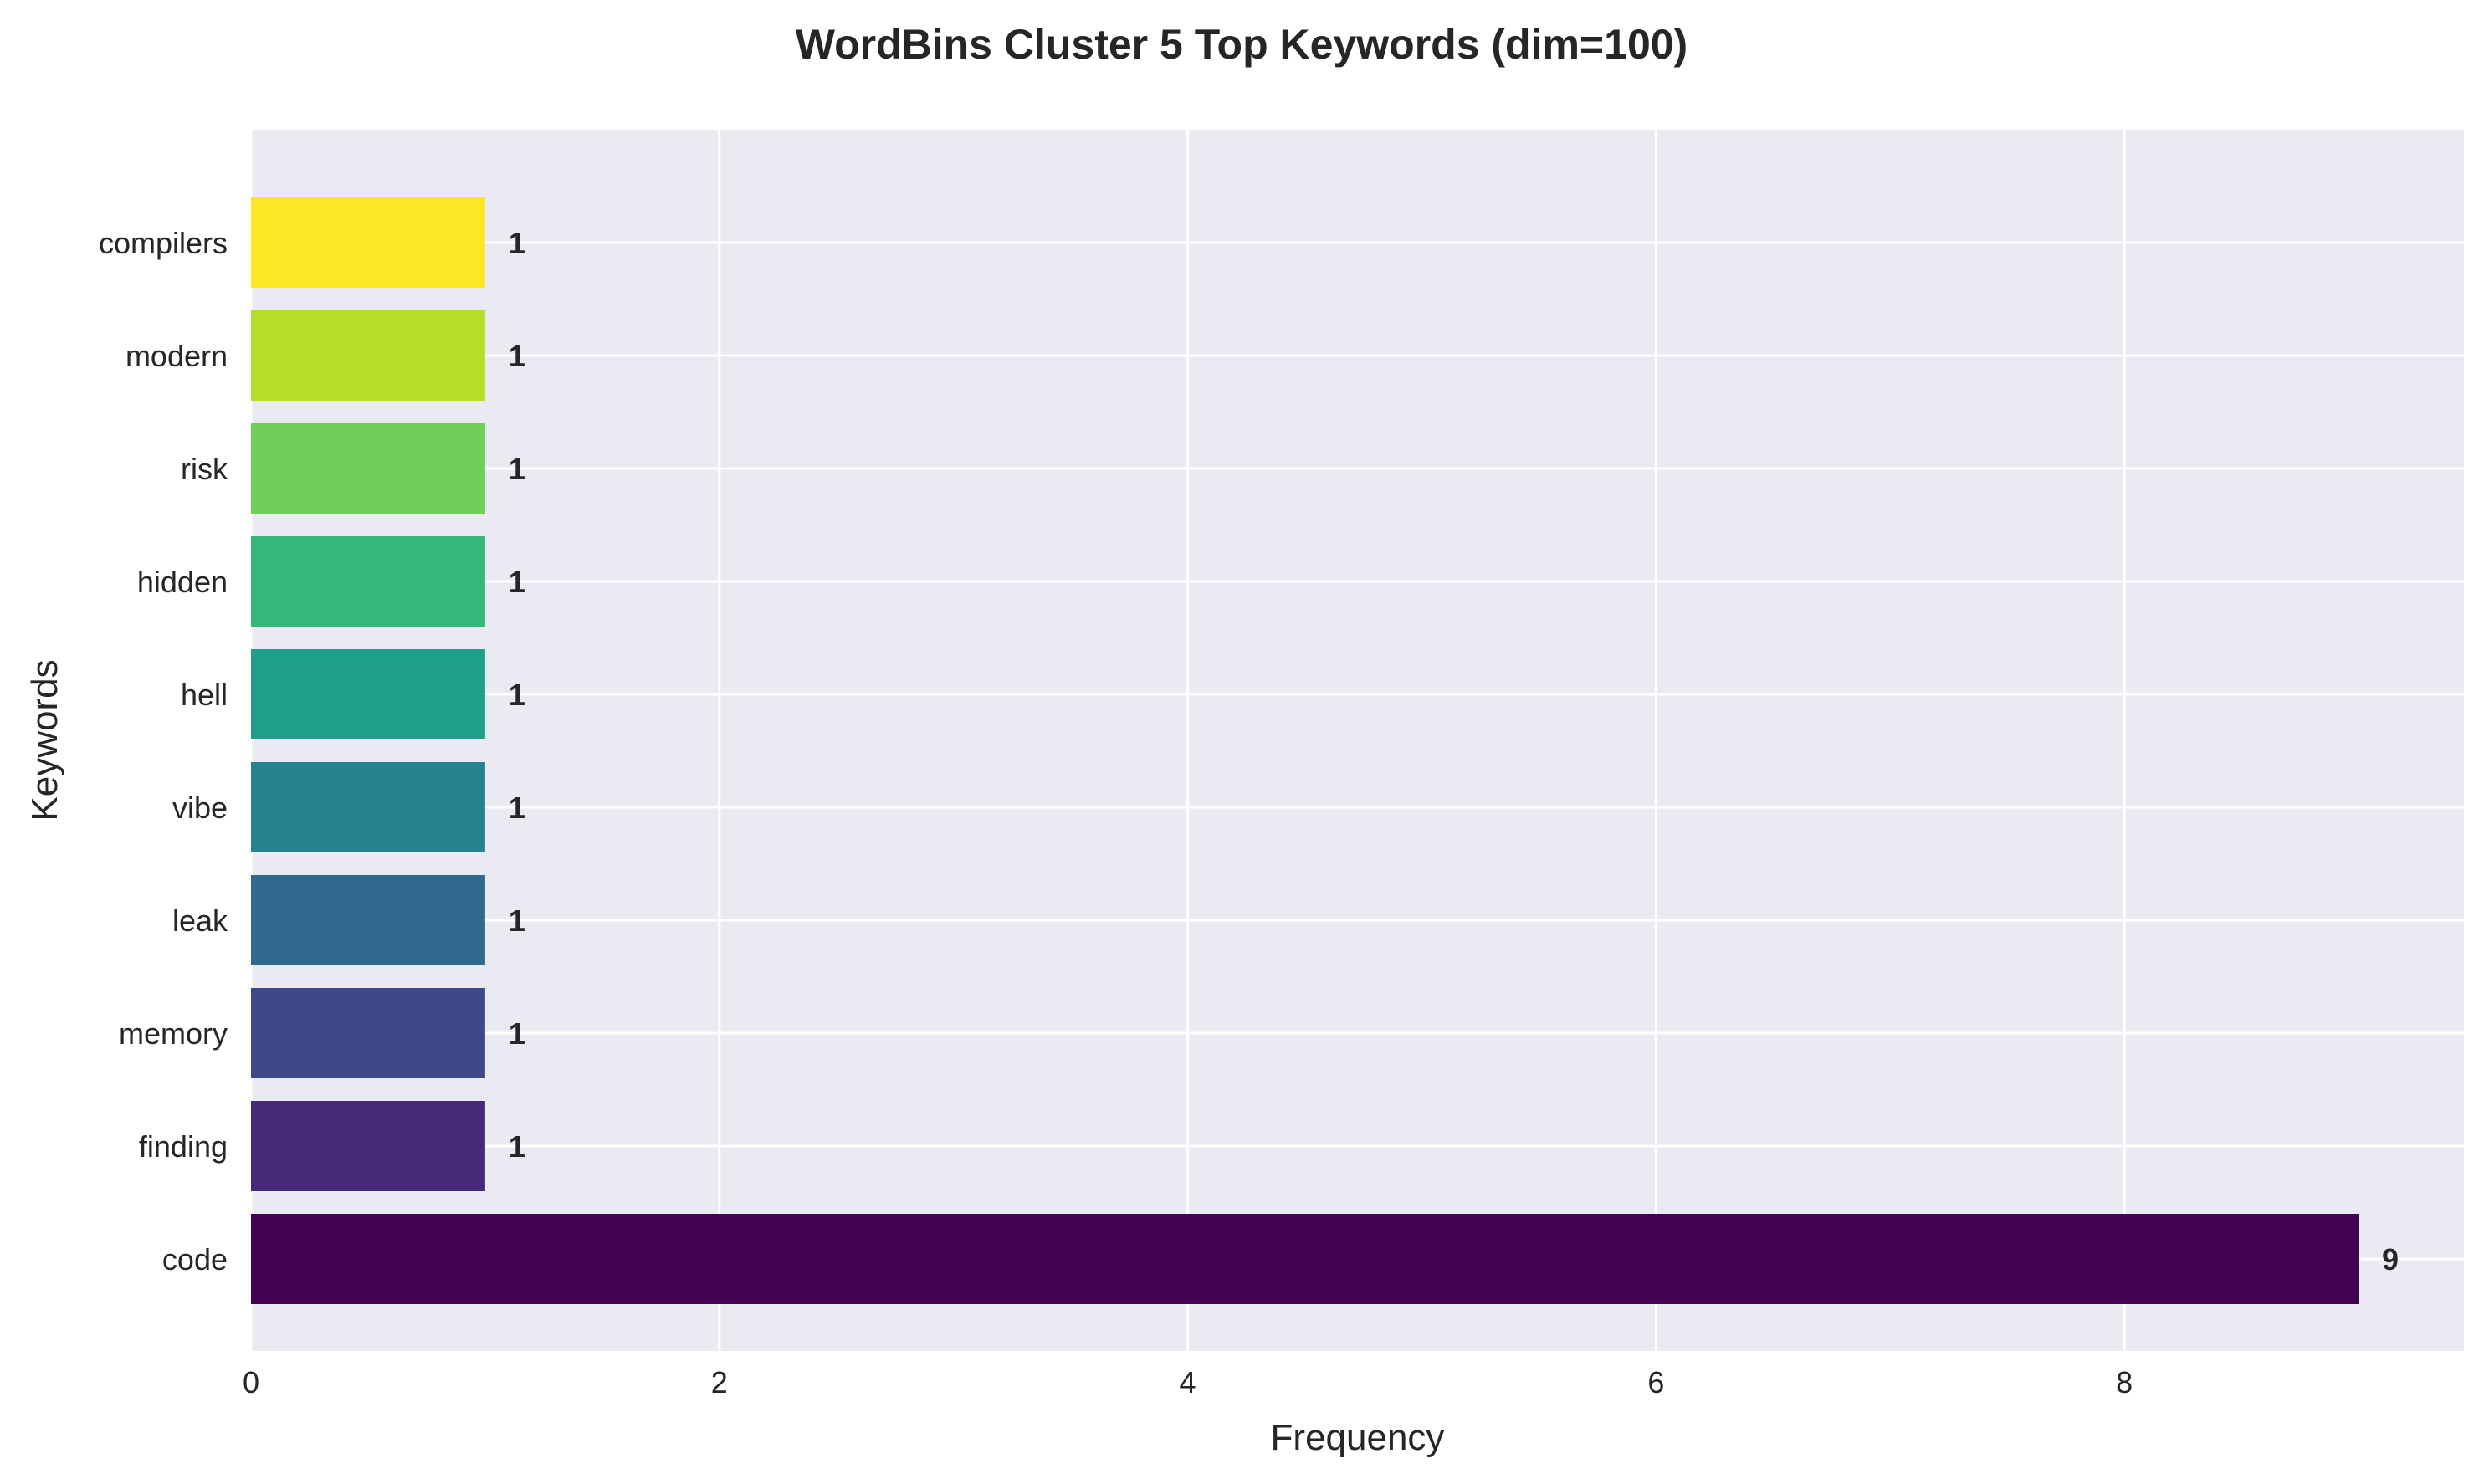 The height and width of the screenshot is (1484, 2484). Describe the element at coordinates (517, 695) in the screenshot. I see `data-label-hell: 1` at that location.